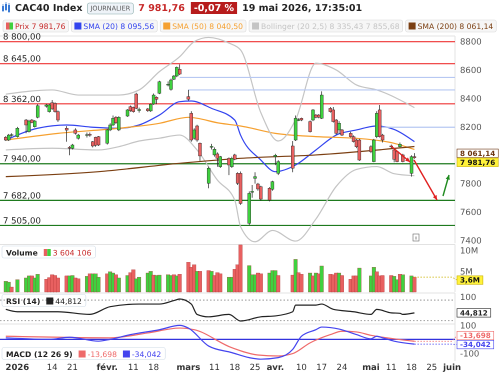  Describe the element at coordinates (275, 368) in the screenshot. I see `x-tick-label: avr.` at that location.